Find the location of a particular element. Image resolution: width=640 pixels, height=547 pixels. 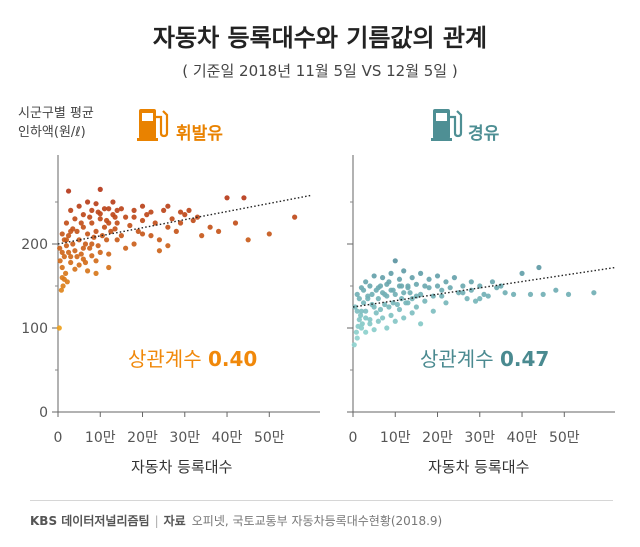

gasoline-chart-title: 휘발유 is located at coordinates (199, 134).